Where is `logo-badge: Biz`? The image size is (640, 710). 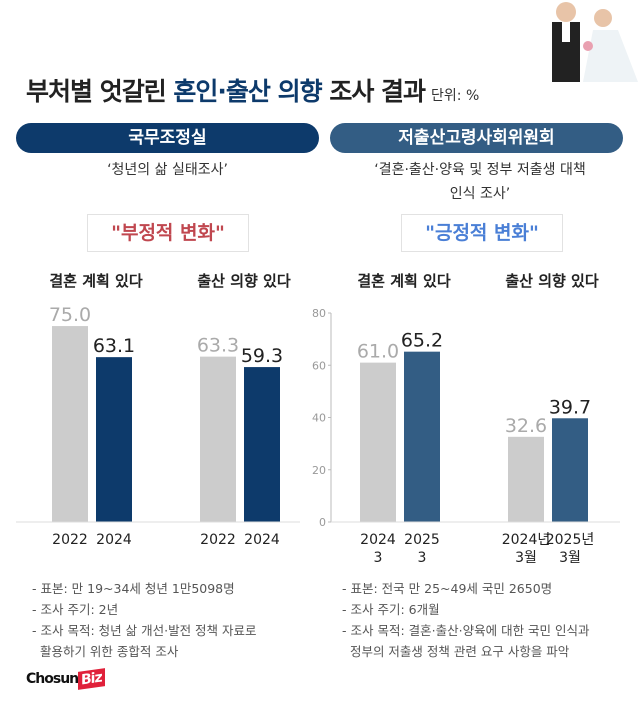 logo-badge: Biz is located at coordinates (91, 679).